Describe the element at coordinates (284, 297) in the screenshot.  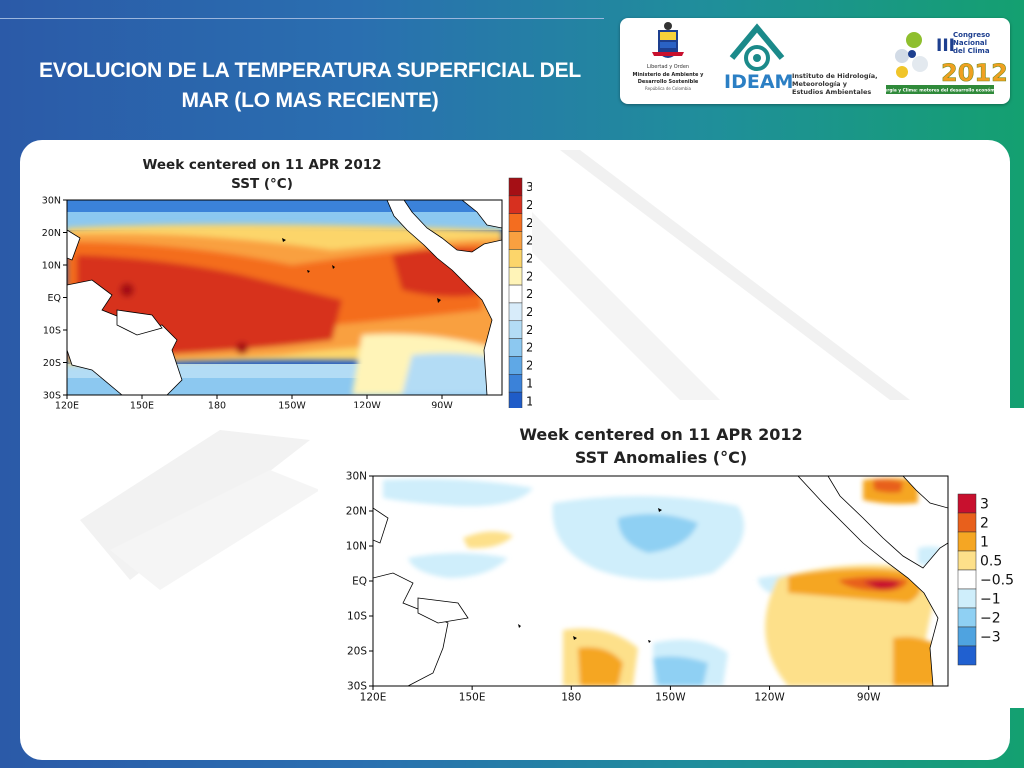
I see `sst-field` at that location.